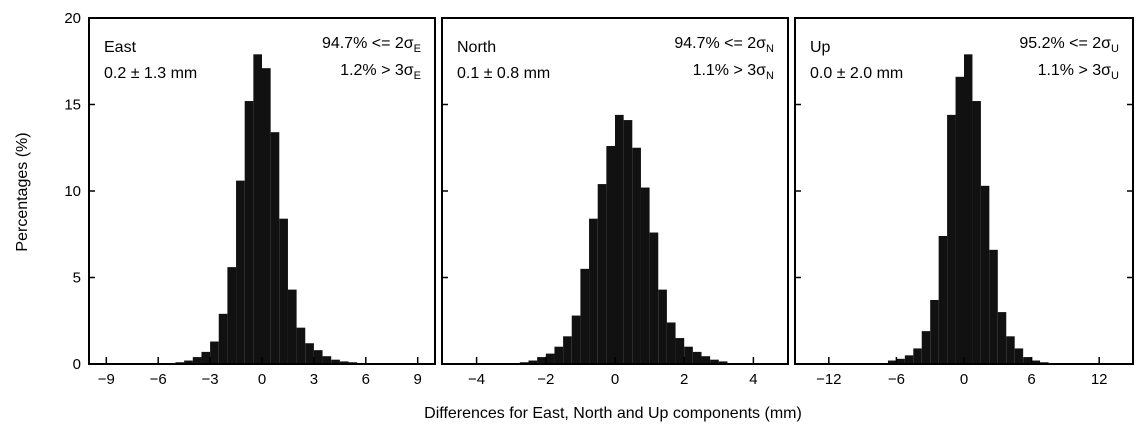 This screenshot has width=1137, height=428. What do you see at coordinates (380, 72) in the screenshot?
I see `beyond-3sigma-east: 1.2% > 3σE` at bounding box center [380, 72].